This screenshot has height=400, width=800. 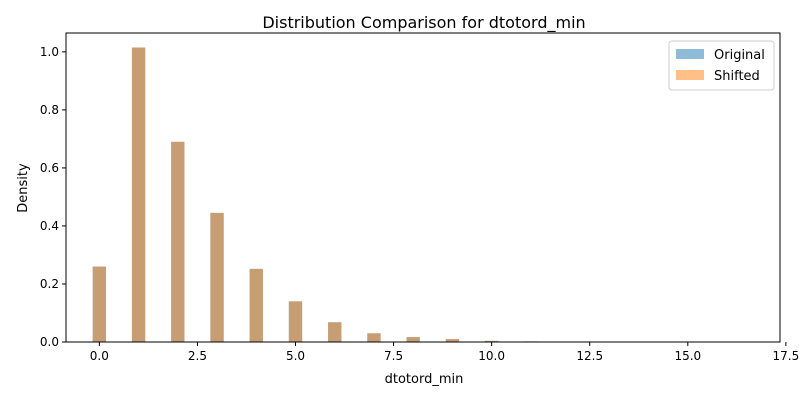 What do you see at coordinates (49, 342) in the screenshot?
I see `y-tick-label: 0.0` at bounding box center [49, 342].